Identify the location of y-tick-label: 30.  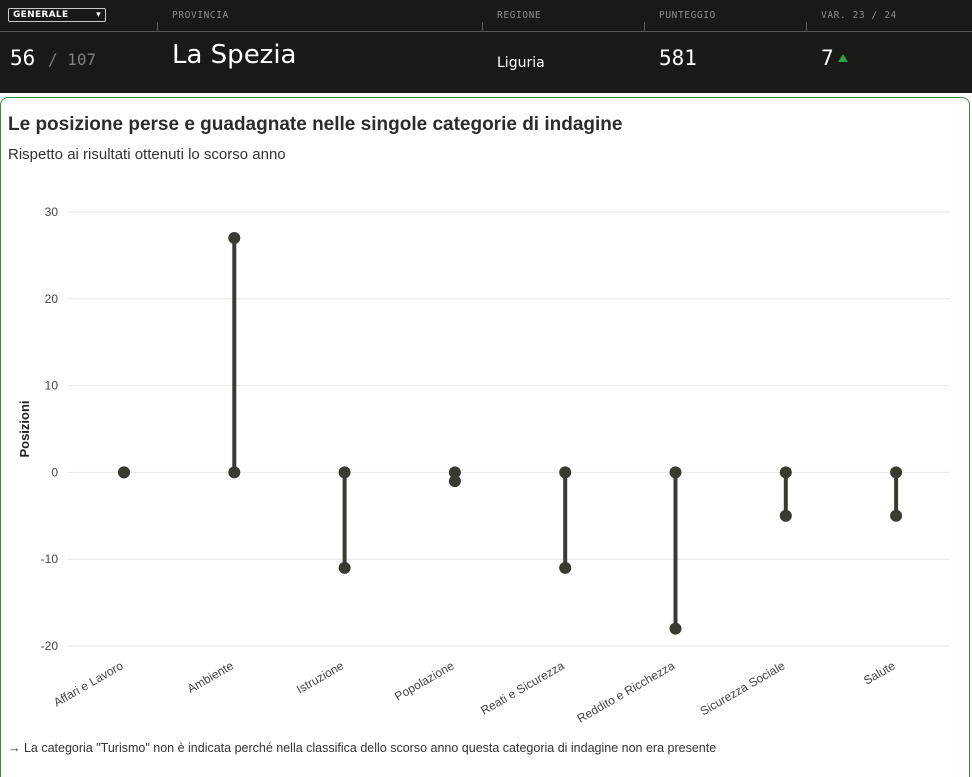
(52, 212).